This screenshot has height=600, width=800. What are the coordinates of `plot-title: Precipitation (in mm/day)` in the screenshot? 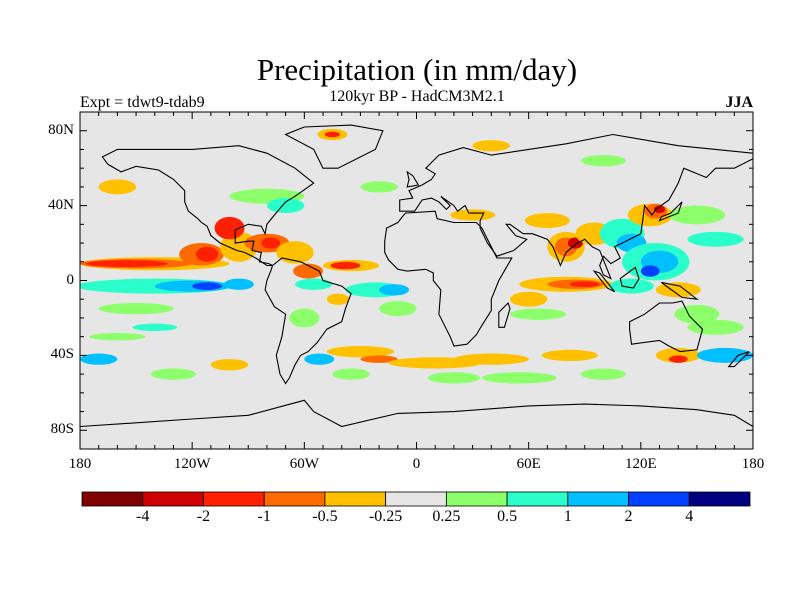 It's located at (417, 69).